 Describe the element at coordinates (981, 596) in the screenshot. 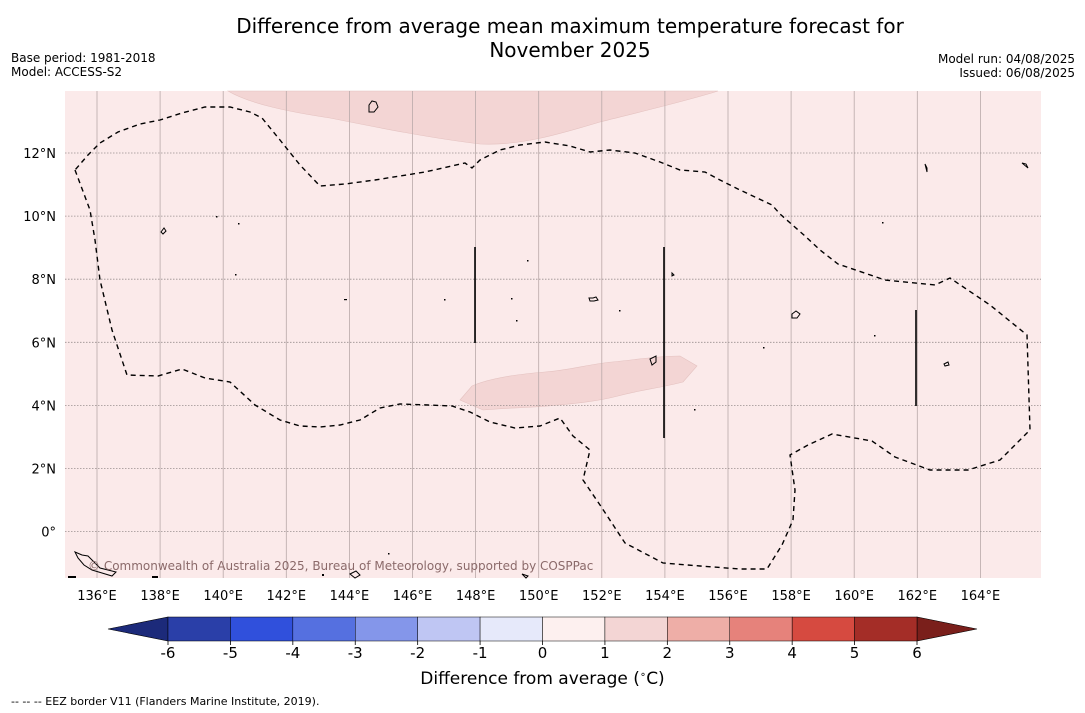

I see `longitude-label: 164°E` at that location.